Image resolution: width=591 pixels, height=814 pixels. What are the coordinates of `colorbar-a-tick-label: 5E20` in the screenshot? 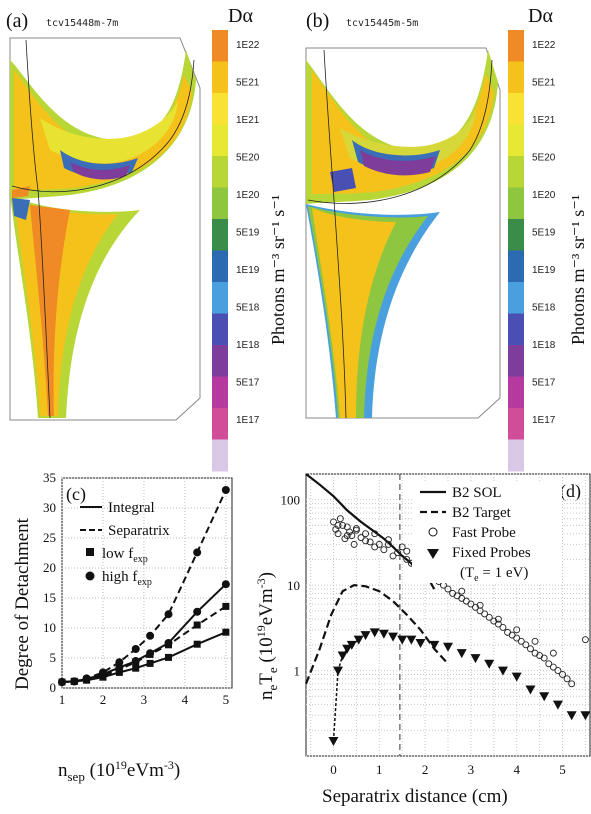 It's located at (248, 158).